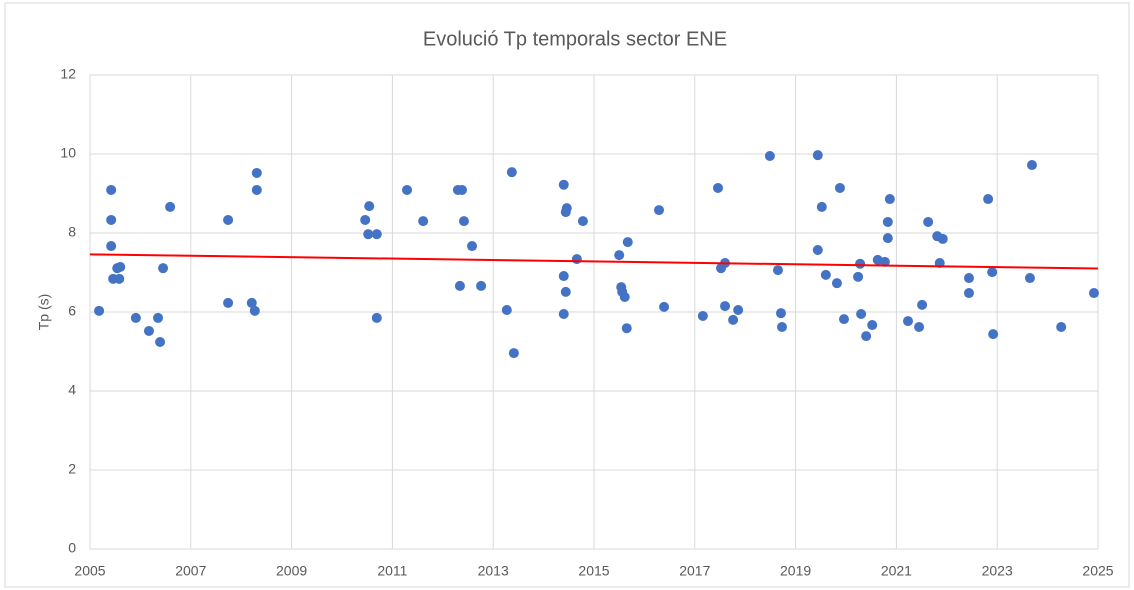 The width and height of the screenshot is (1134, 590). Describe the element at coordinates (694, 571) in the screenshot. I see `x-tick-label: 2017` at that location.